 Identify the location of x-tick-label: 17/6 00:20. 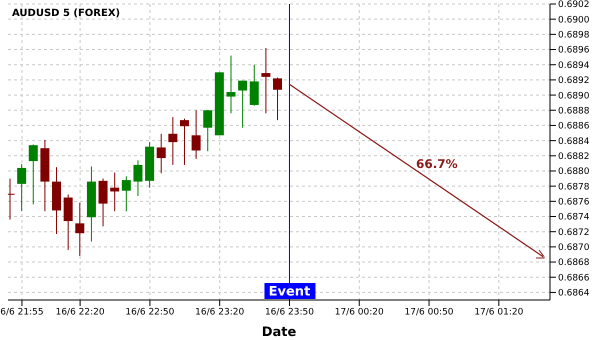
(359, 312).